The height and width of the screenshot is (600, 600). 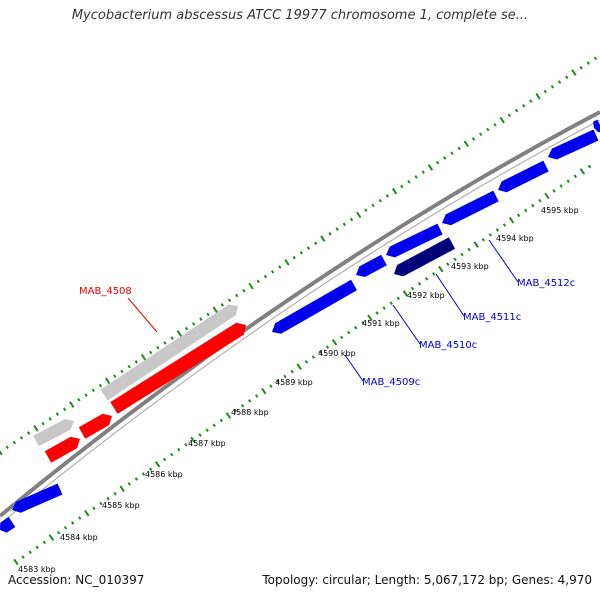 I want to click on connector-mab-4511c, so click(x=450, y=295).